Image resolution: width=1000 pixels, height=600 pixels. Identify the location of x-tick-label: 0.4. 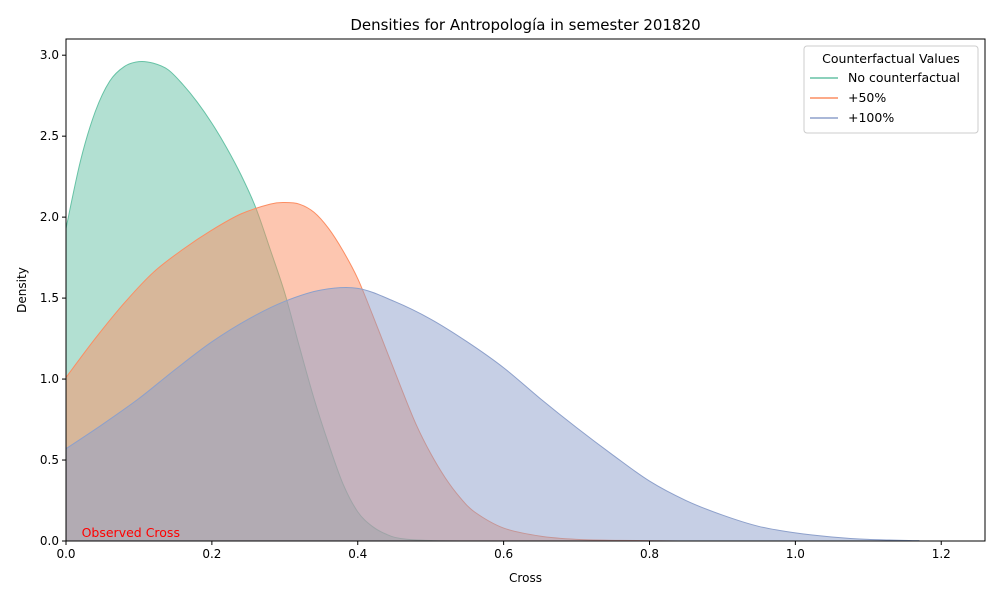
(357, 554).